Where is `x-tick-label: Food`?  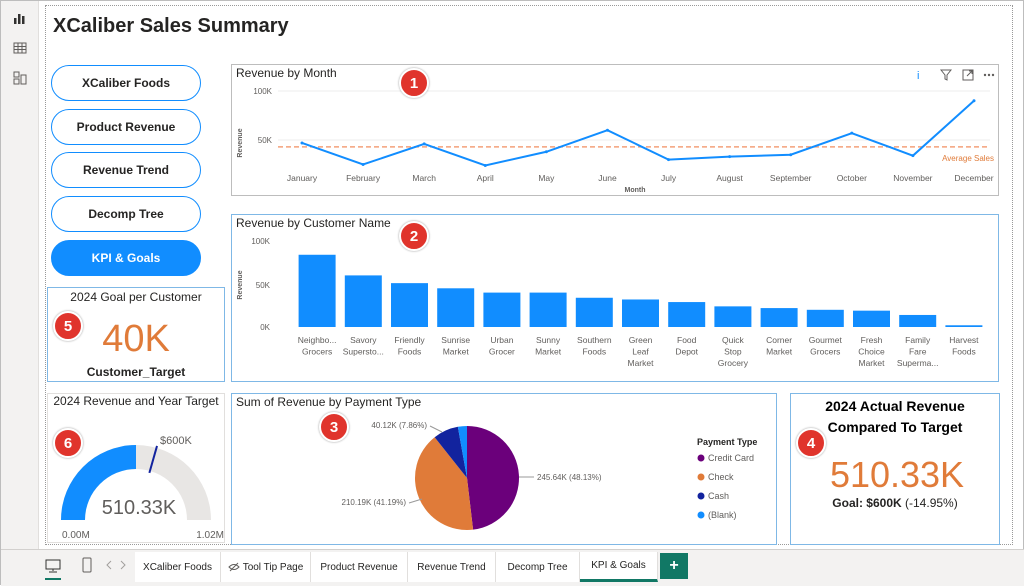 x-tick-label: Food is located at coordinates (687, 340).